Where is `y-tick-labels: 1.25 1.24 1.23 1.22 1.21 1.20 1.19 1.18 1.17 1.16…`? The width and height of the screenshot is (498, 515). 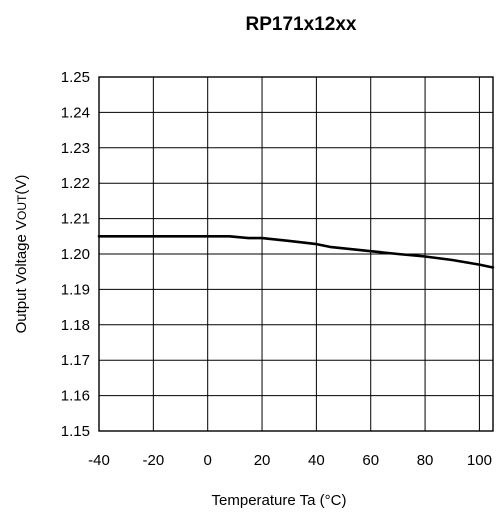 y-tick-labels: 1.25 1.24 1.23 1.22 1.21 1.20 1.19 1.18 1.17 1.16… is located at coordinates (75, 254).